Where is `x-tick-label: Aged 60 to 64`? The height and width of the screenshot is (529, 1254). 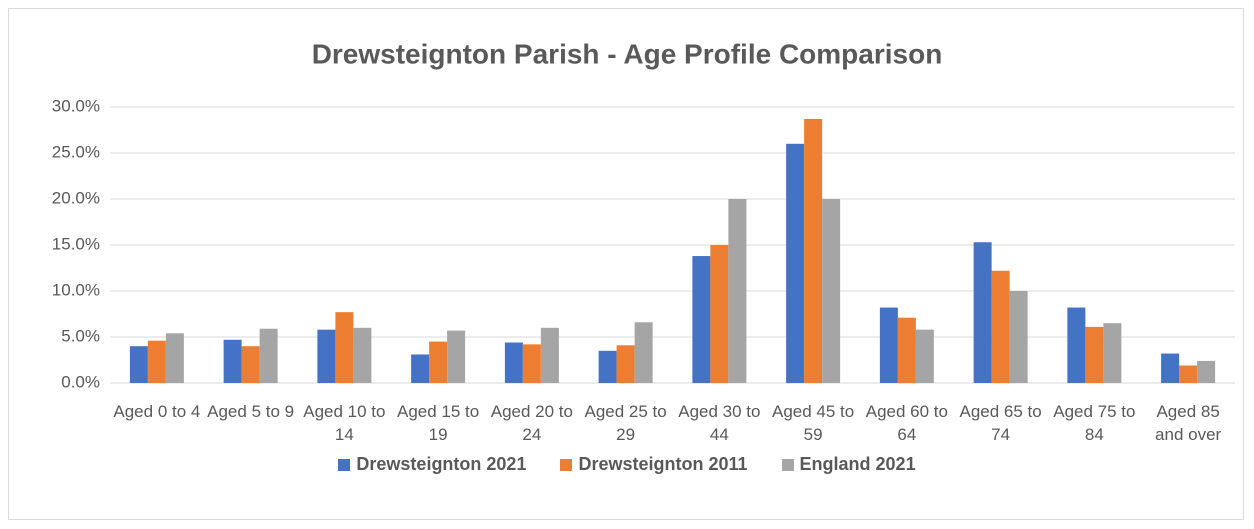
x-tick-label: Aged 60 to 64 is located at coordinates (906, 423).